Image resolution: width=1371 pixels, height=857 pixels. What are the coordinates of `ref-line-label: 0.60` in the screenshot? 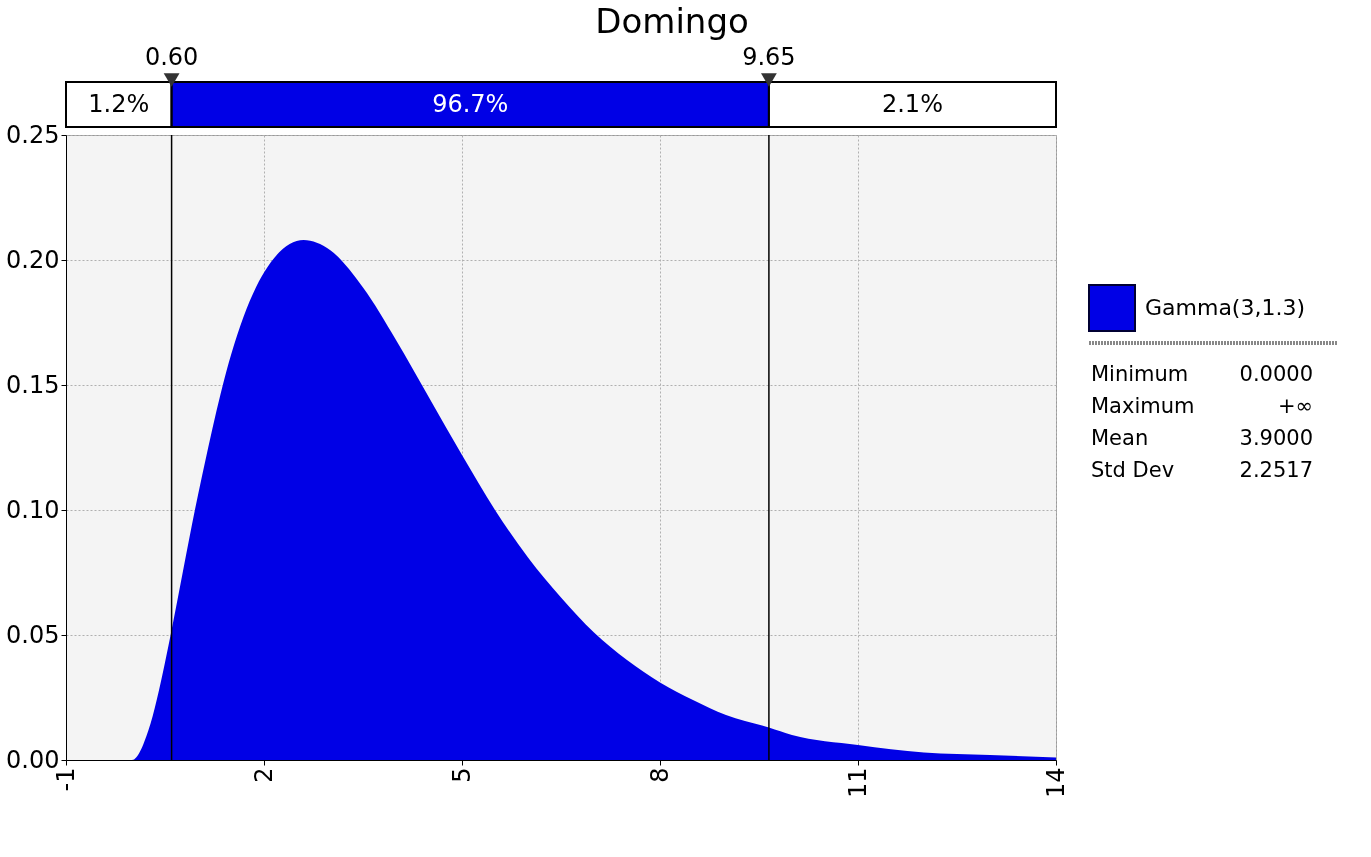 It's located at (171, 57).